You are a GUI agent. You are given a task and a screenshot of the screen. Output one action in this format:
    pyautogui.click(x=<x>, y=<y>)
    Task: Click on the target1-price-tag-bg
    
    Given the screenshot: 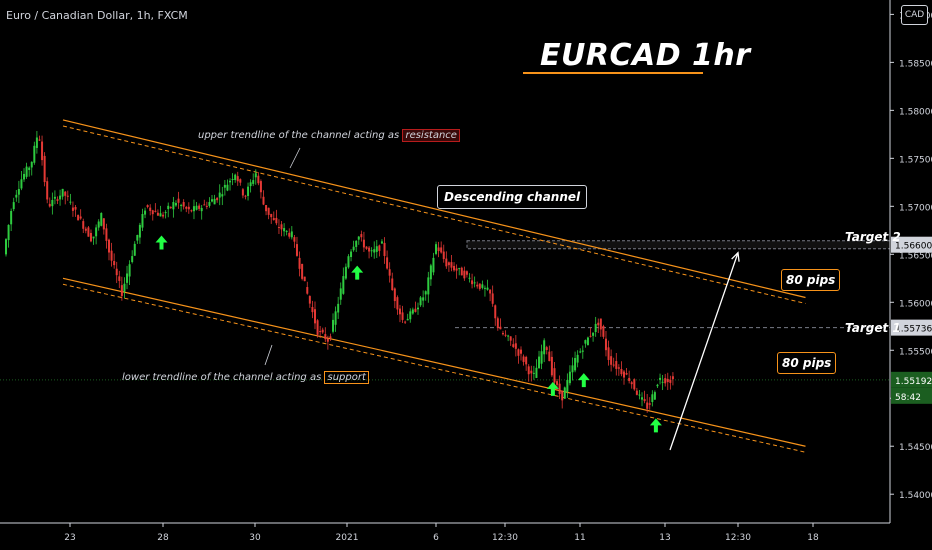 What is the action you would take?
    pyautogui.click(x=911, y=327)
    